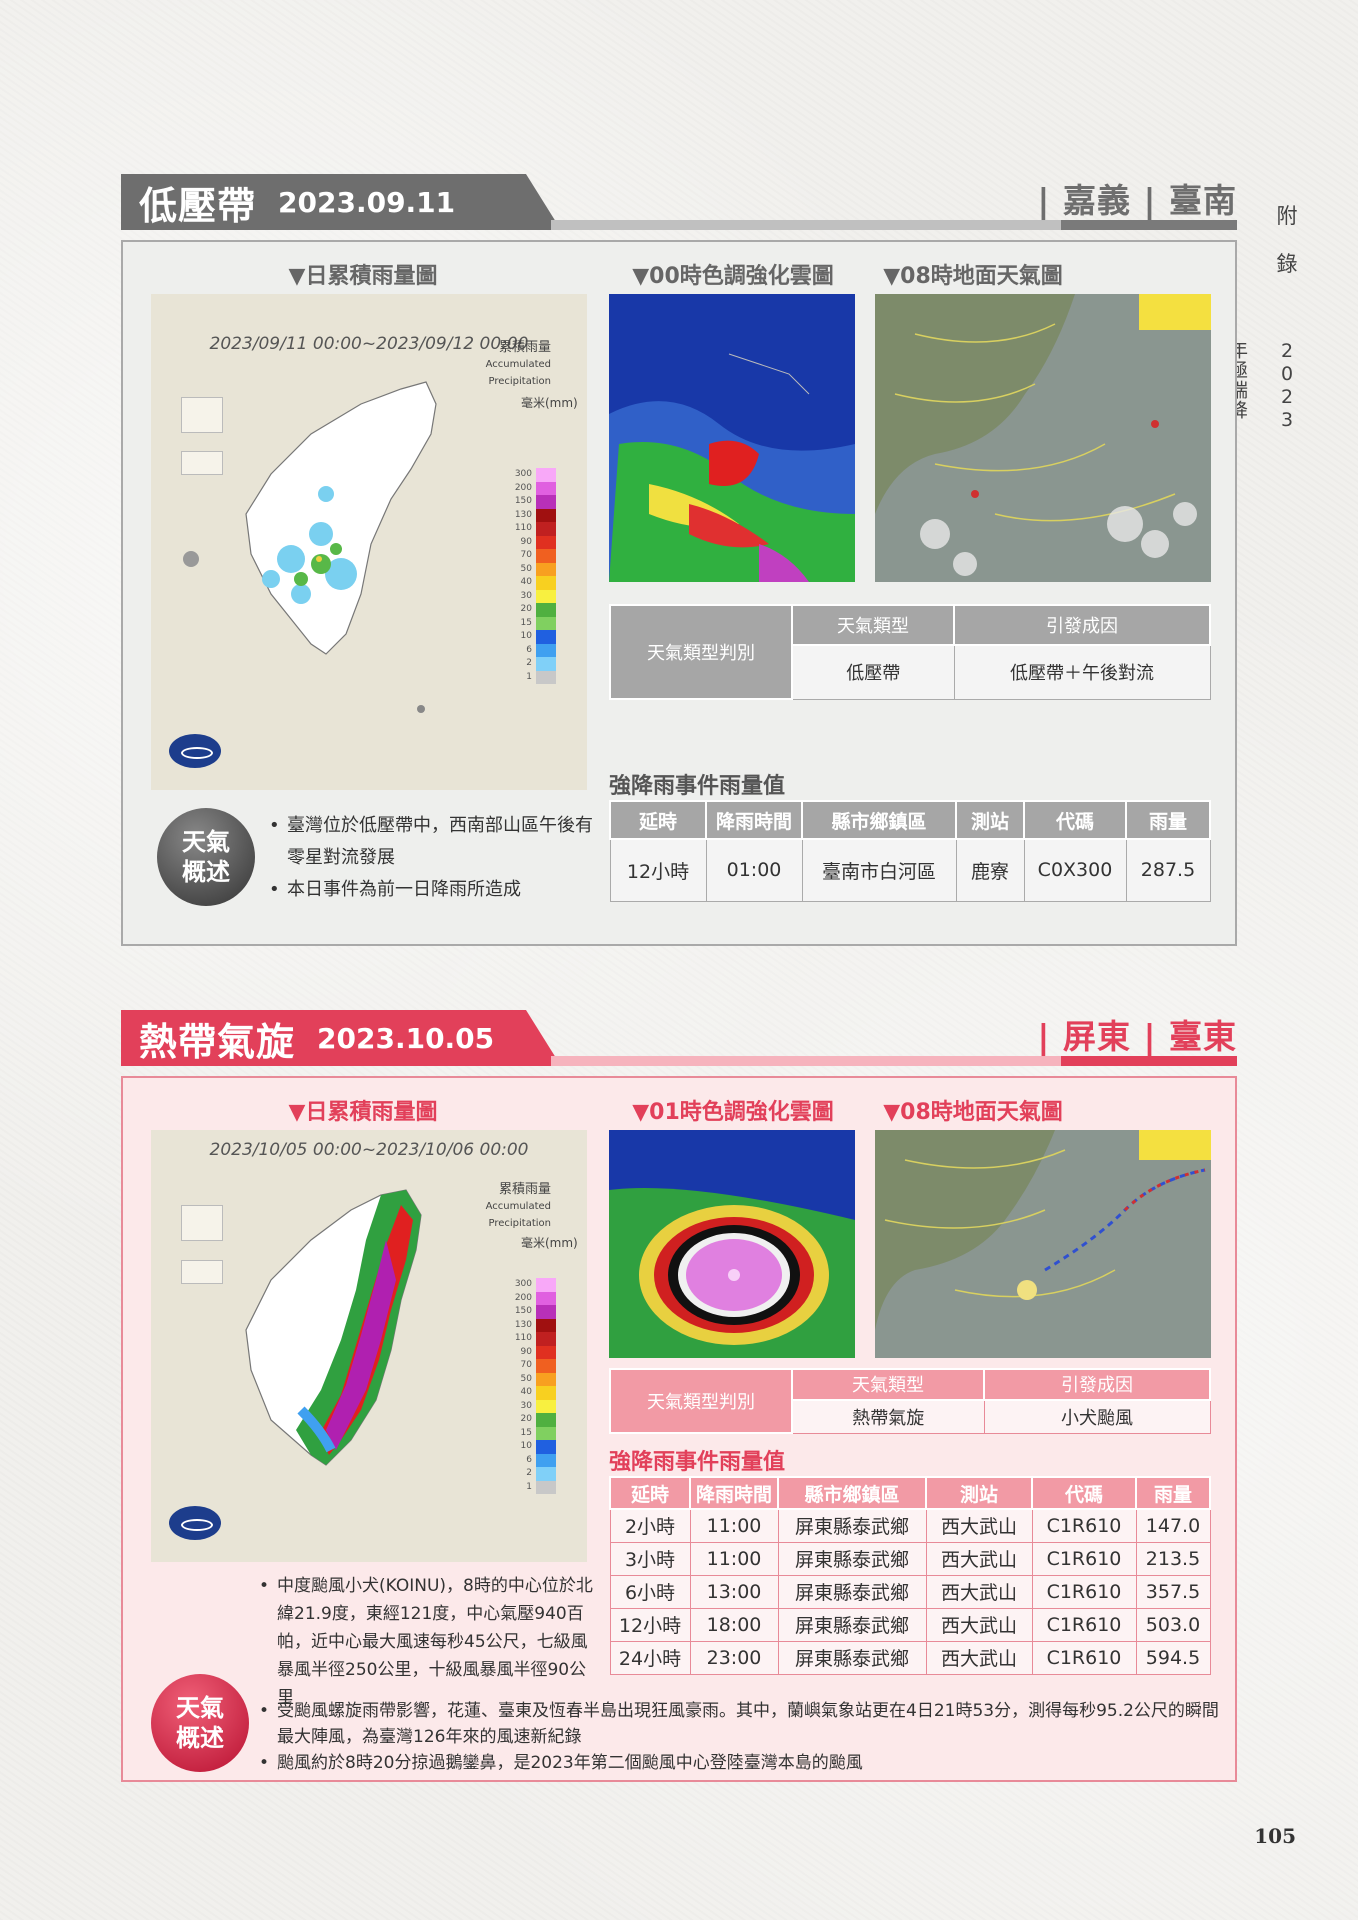  I want to click on table-row: 24小時 23:00 屏東縣泰武鄉 西大武山 C1R610 594.5, so click(910, 1657).